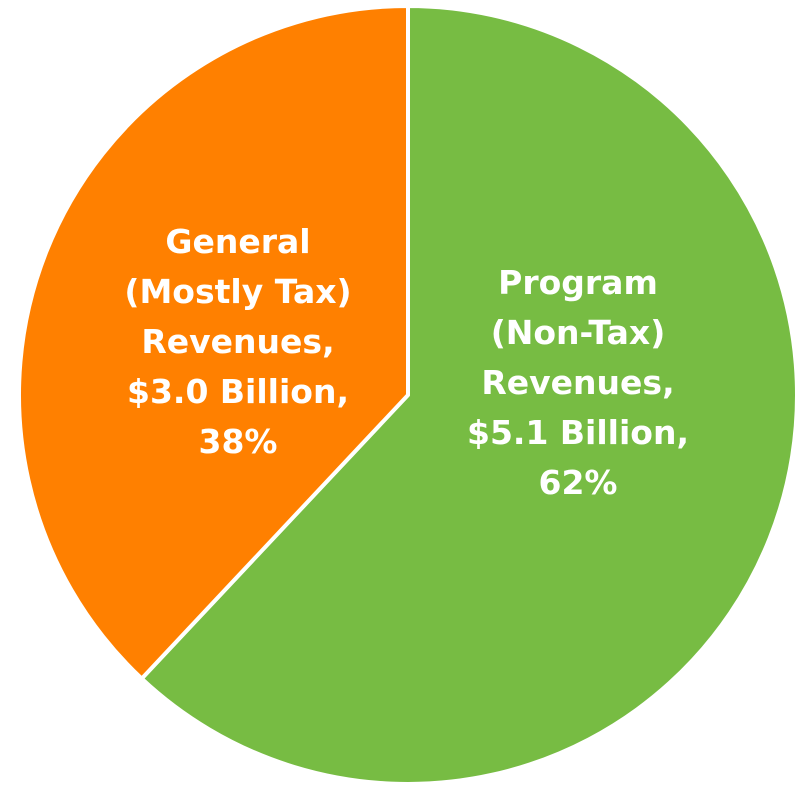  I want to click on slice-label-line: 38%, so click(238, 441).